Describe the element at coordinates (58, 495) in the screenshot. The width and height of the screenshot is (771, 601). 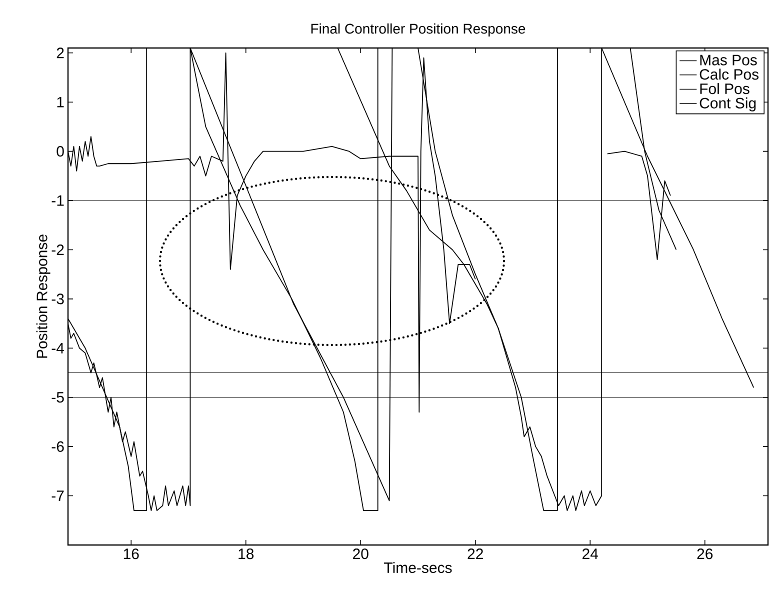
I see `y-tick-label: -7` at that location.